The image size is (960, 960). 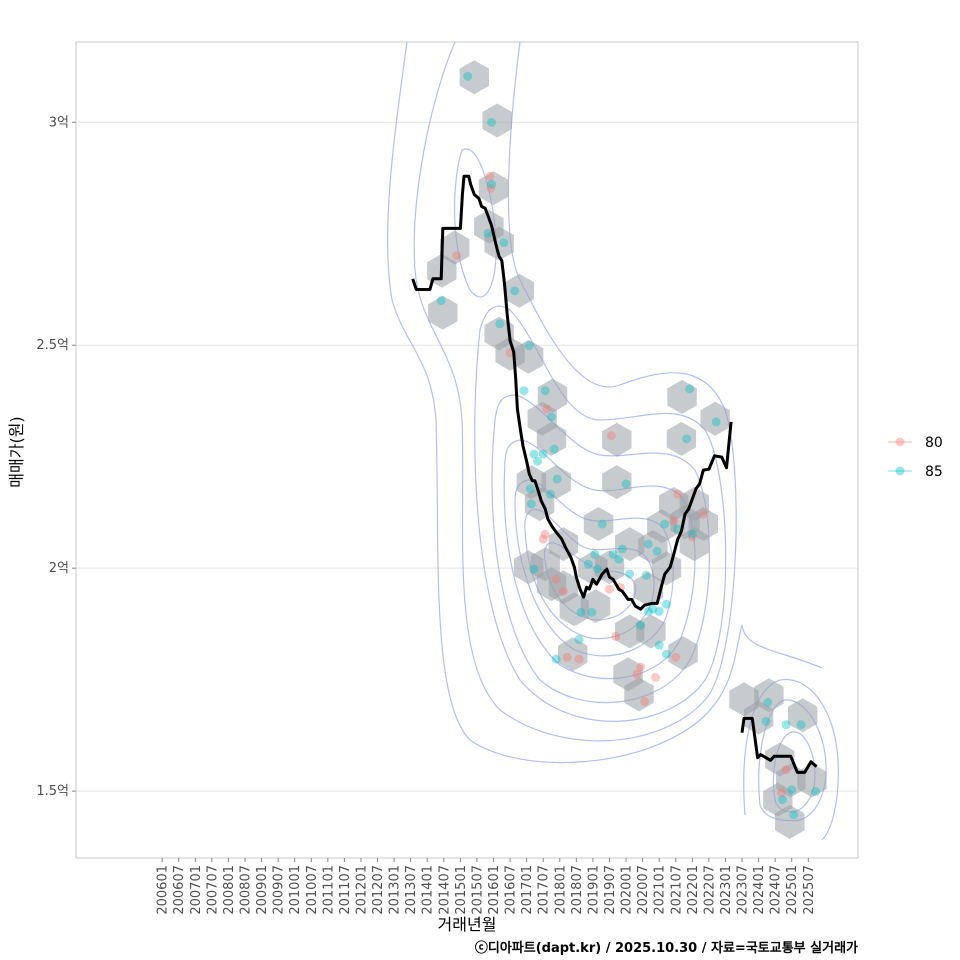 What do you see at coordinates (792, 890) in the screenshot?
I see `x-tick-label: 202501` at bounding box center [792, 890].